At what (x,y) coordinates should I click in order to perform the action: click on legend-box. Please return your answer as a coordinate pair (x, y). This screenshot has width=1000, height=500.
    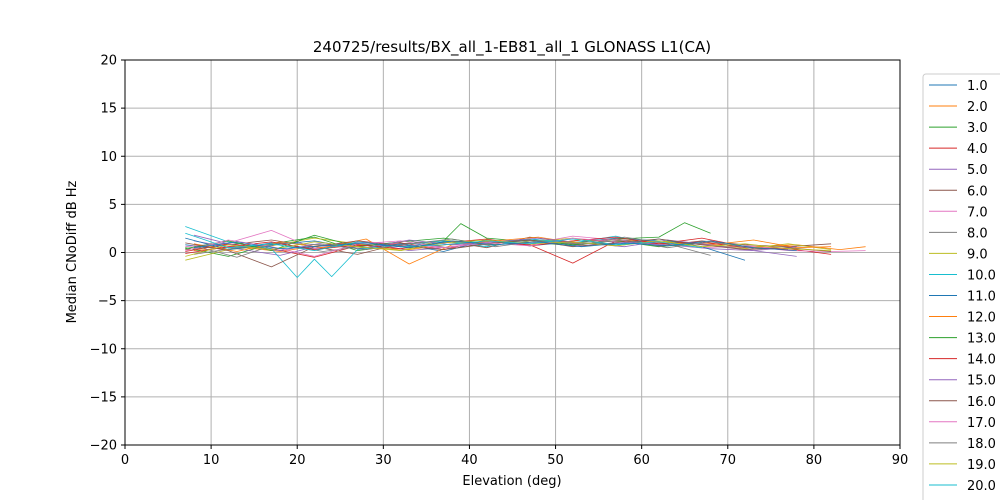
    Looking at the image, I should click on (961, 286).